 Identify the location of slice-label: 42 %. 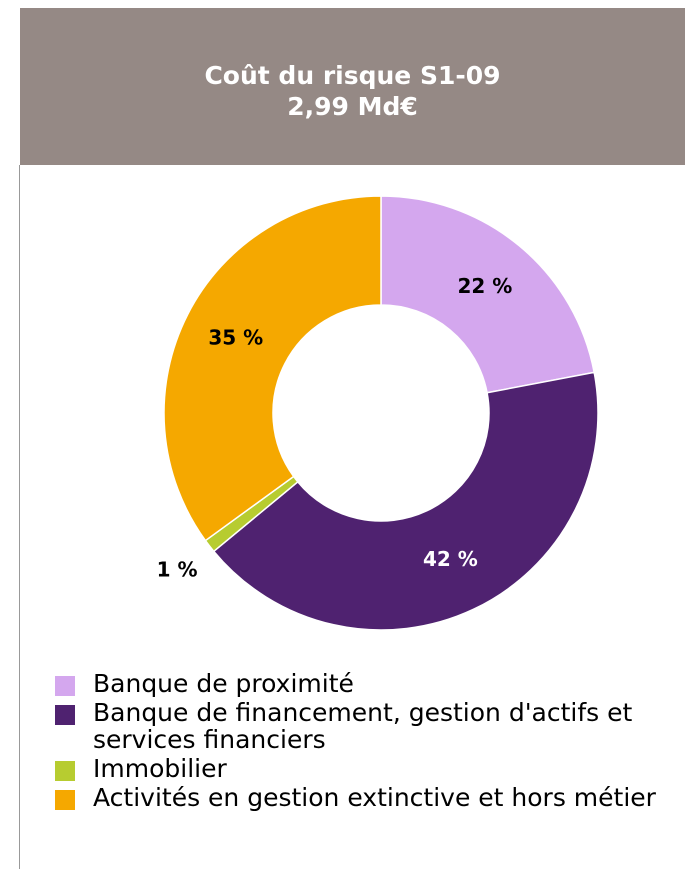
(450, 559).